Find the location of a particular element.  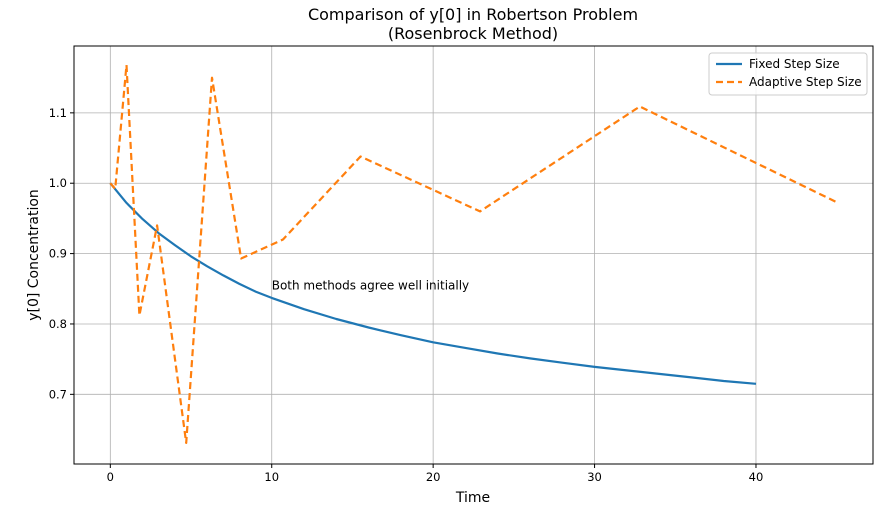

x-tick-label: 0 is located at coordinates (110, 477).